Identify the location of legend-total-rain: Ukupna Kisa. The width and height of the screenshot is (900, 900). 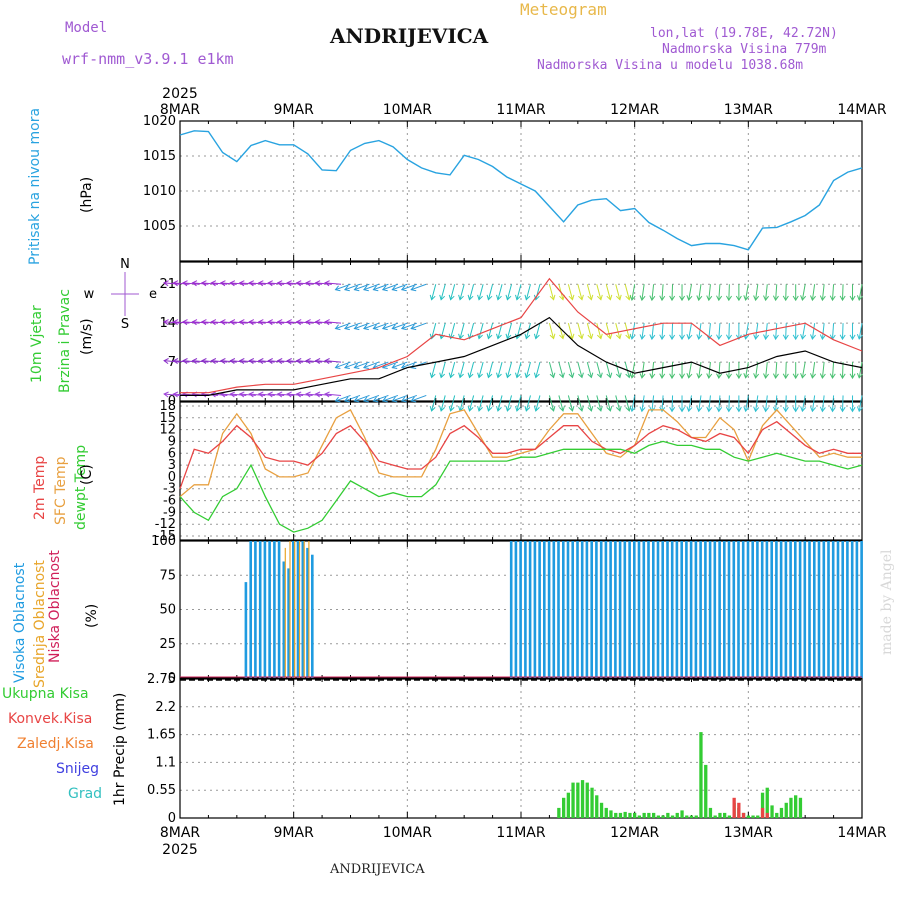
(45, 694).